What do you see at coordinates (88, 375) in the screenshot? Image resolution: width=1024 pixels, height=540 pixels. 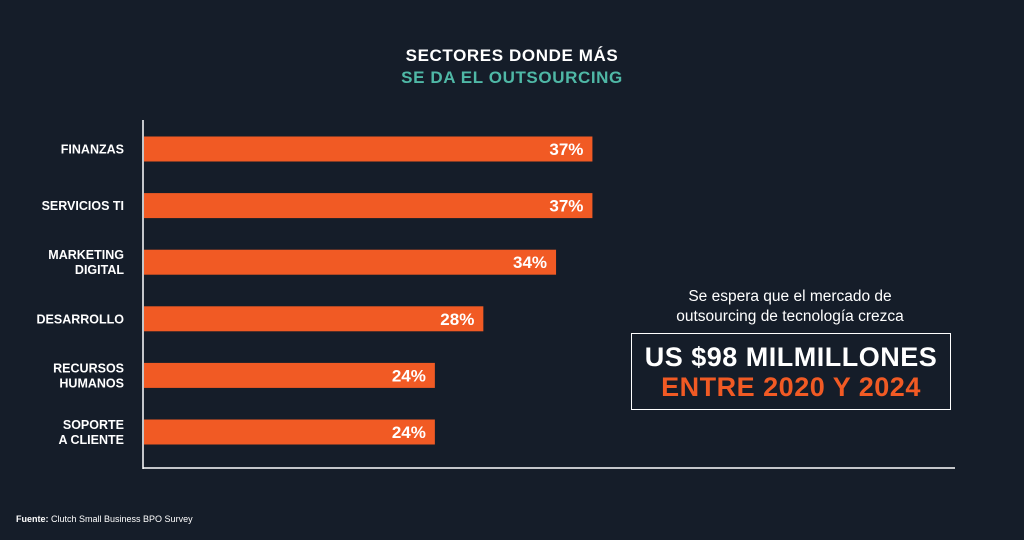 I see `category-label: RECURSOS HUMANOS` at bounding box center [88, 375].